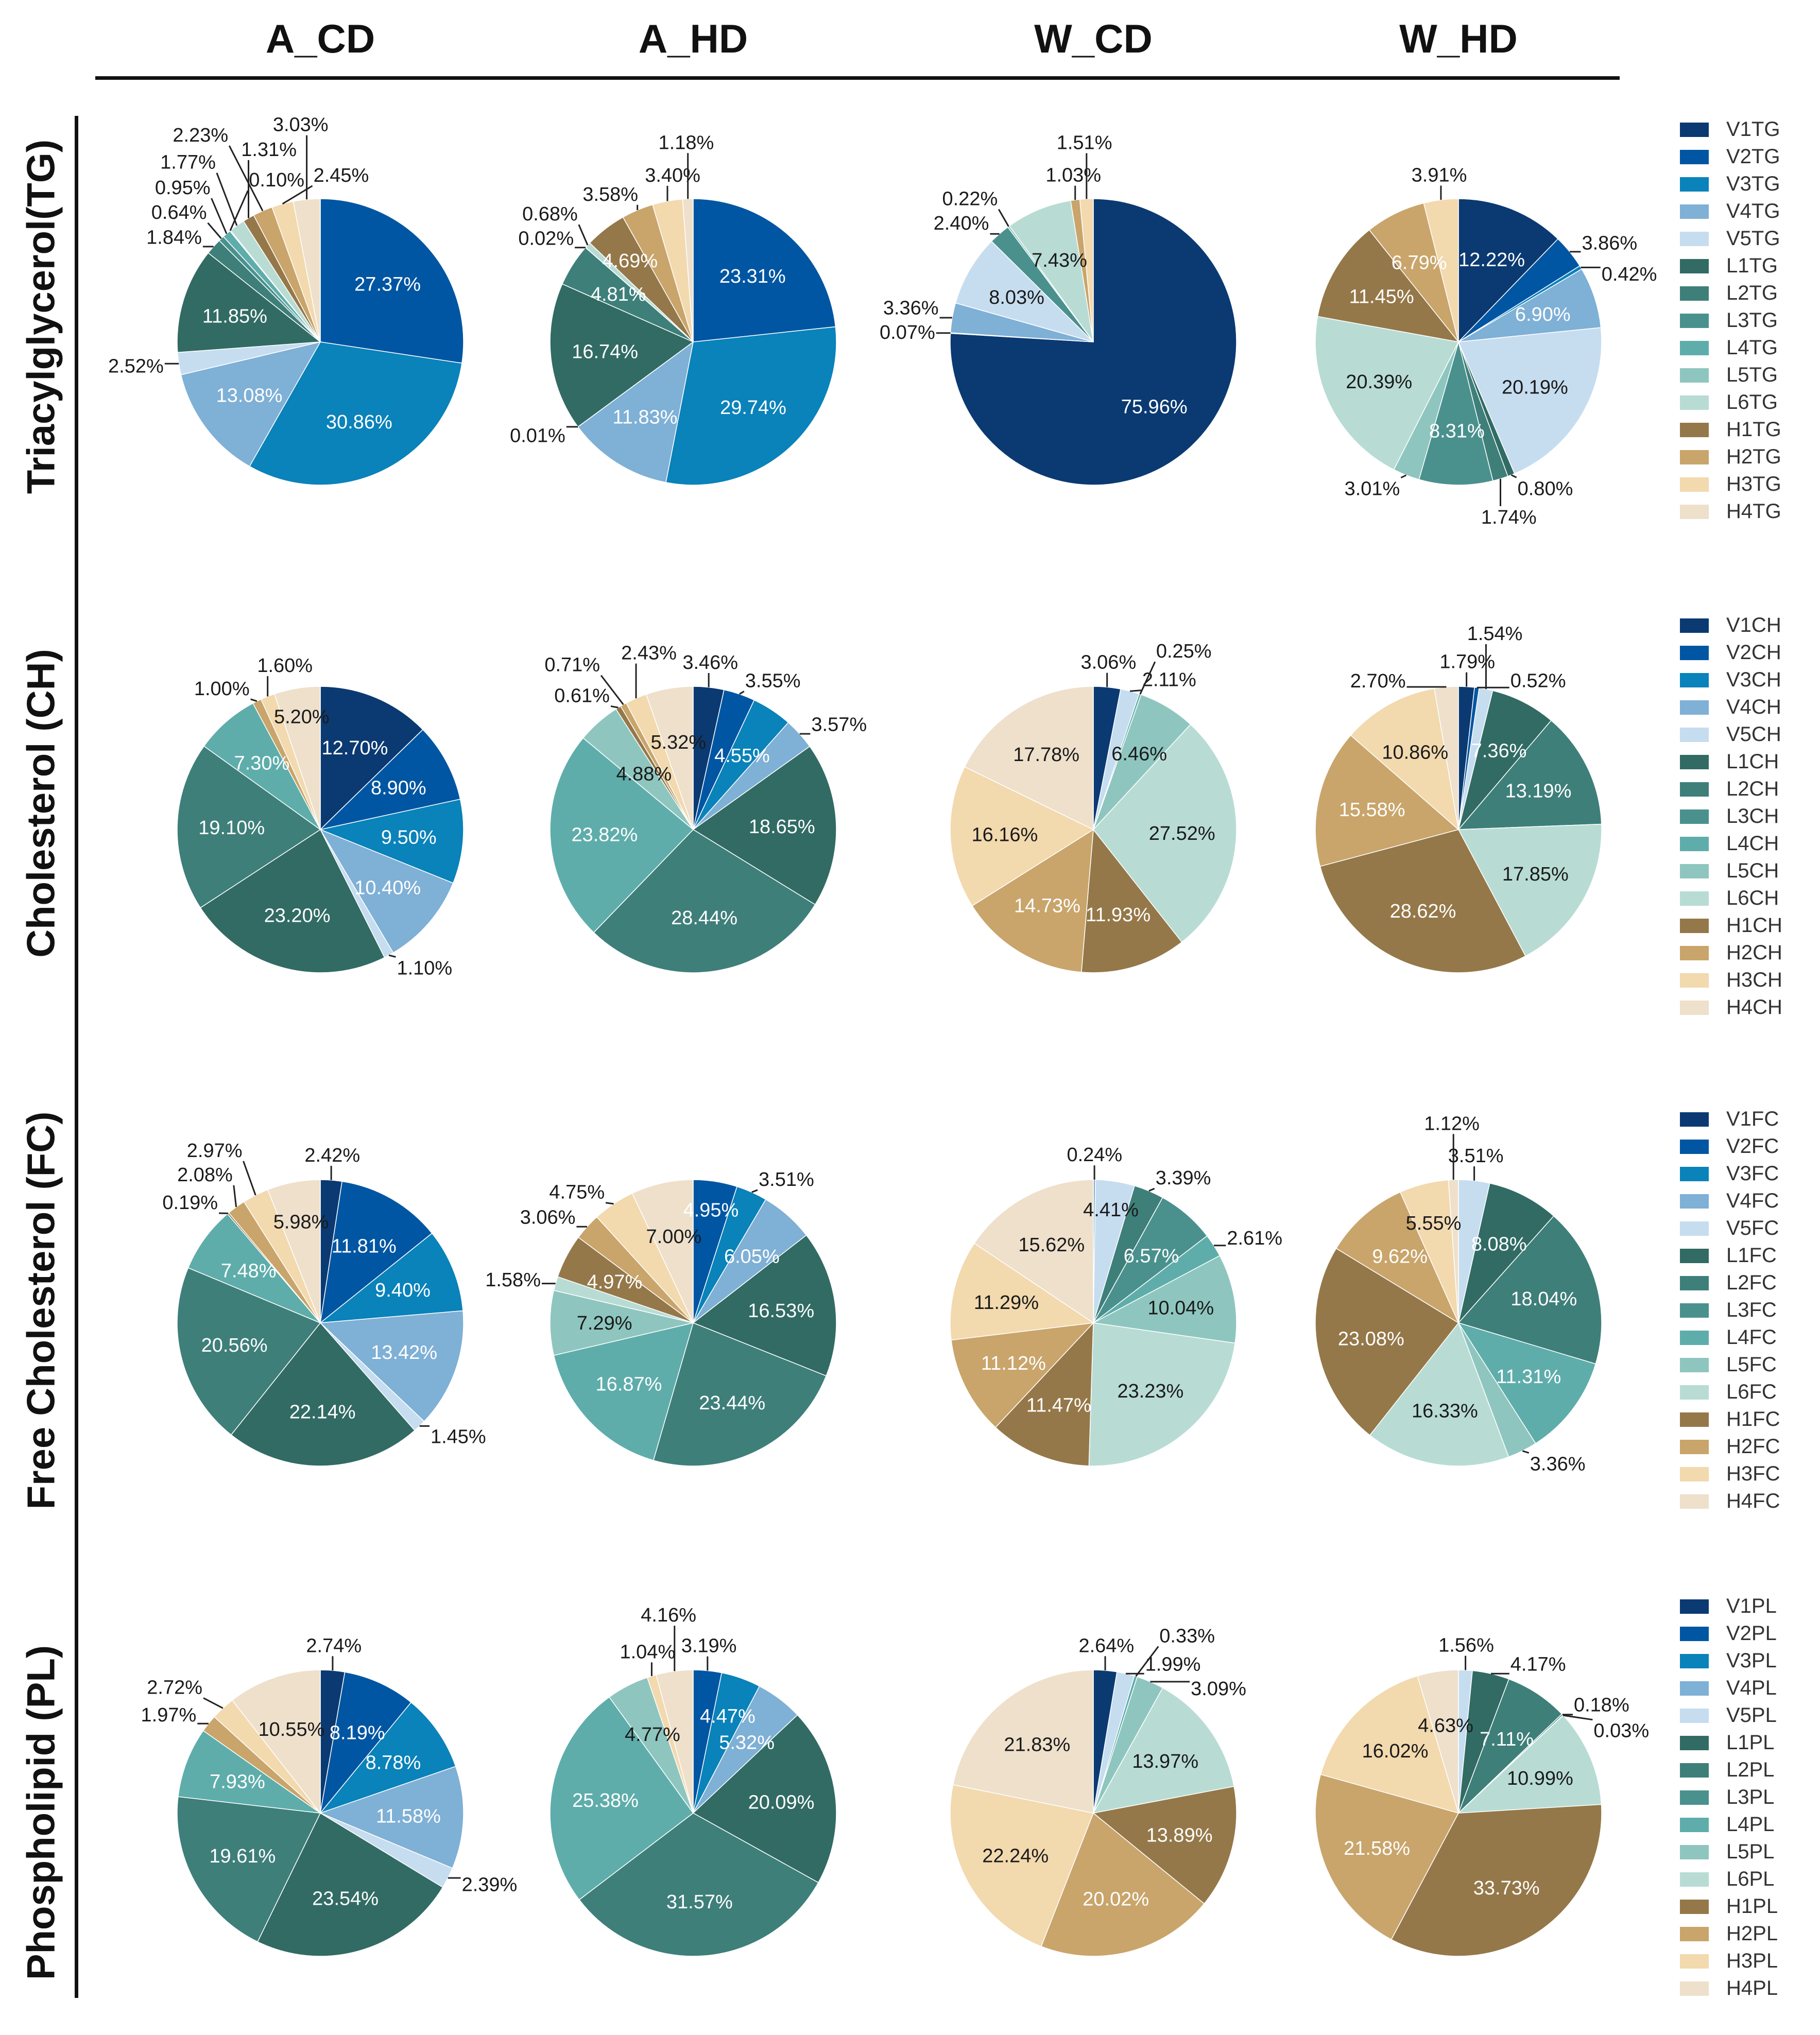 Image resolution: width=1820 pixels, height=2035 pixels. I want to click on legend-label: L5PL, so click(1750, 1851).